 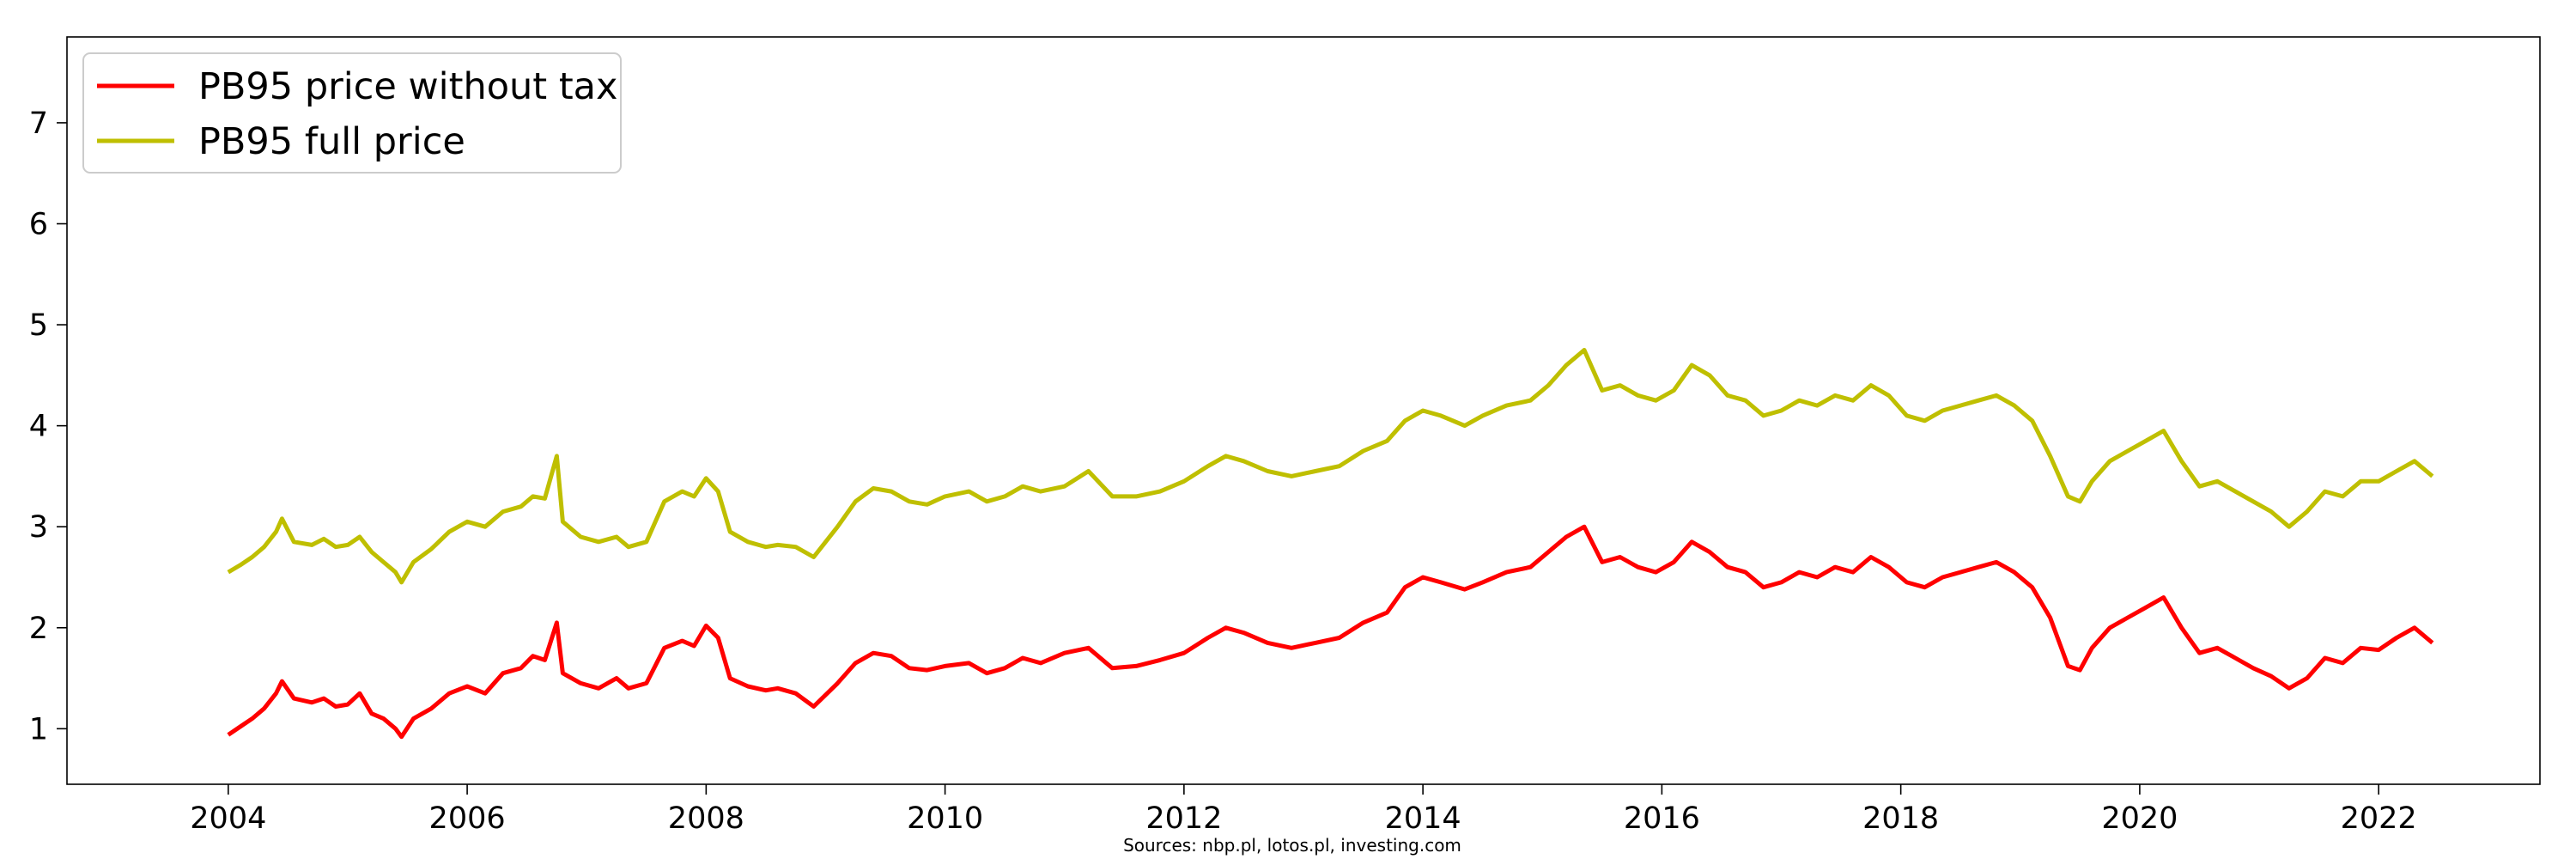 I want to click on x-tick-label: 2012, so click(x=1184, y=819).